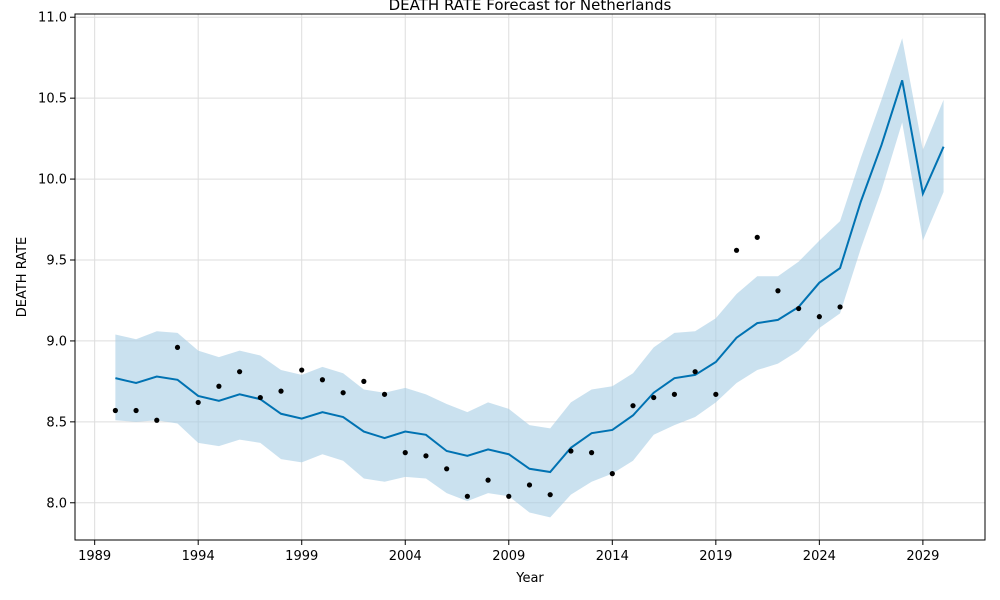 The height and width of the screenshot is (600, 1000). I want to click on y-tick-label: 11.0, so click(52, 18).